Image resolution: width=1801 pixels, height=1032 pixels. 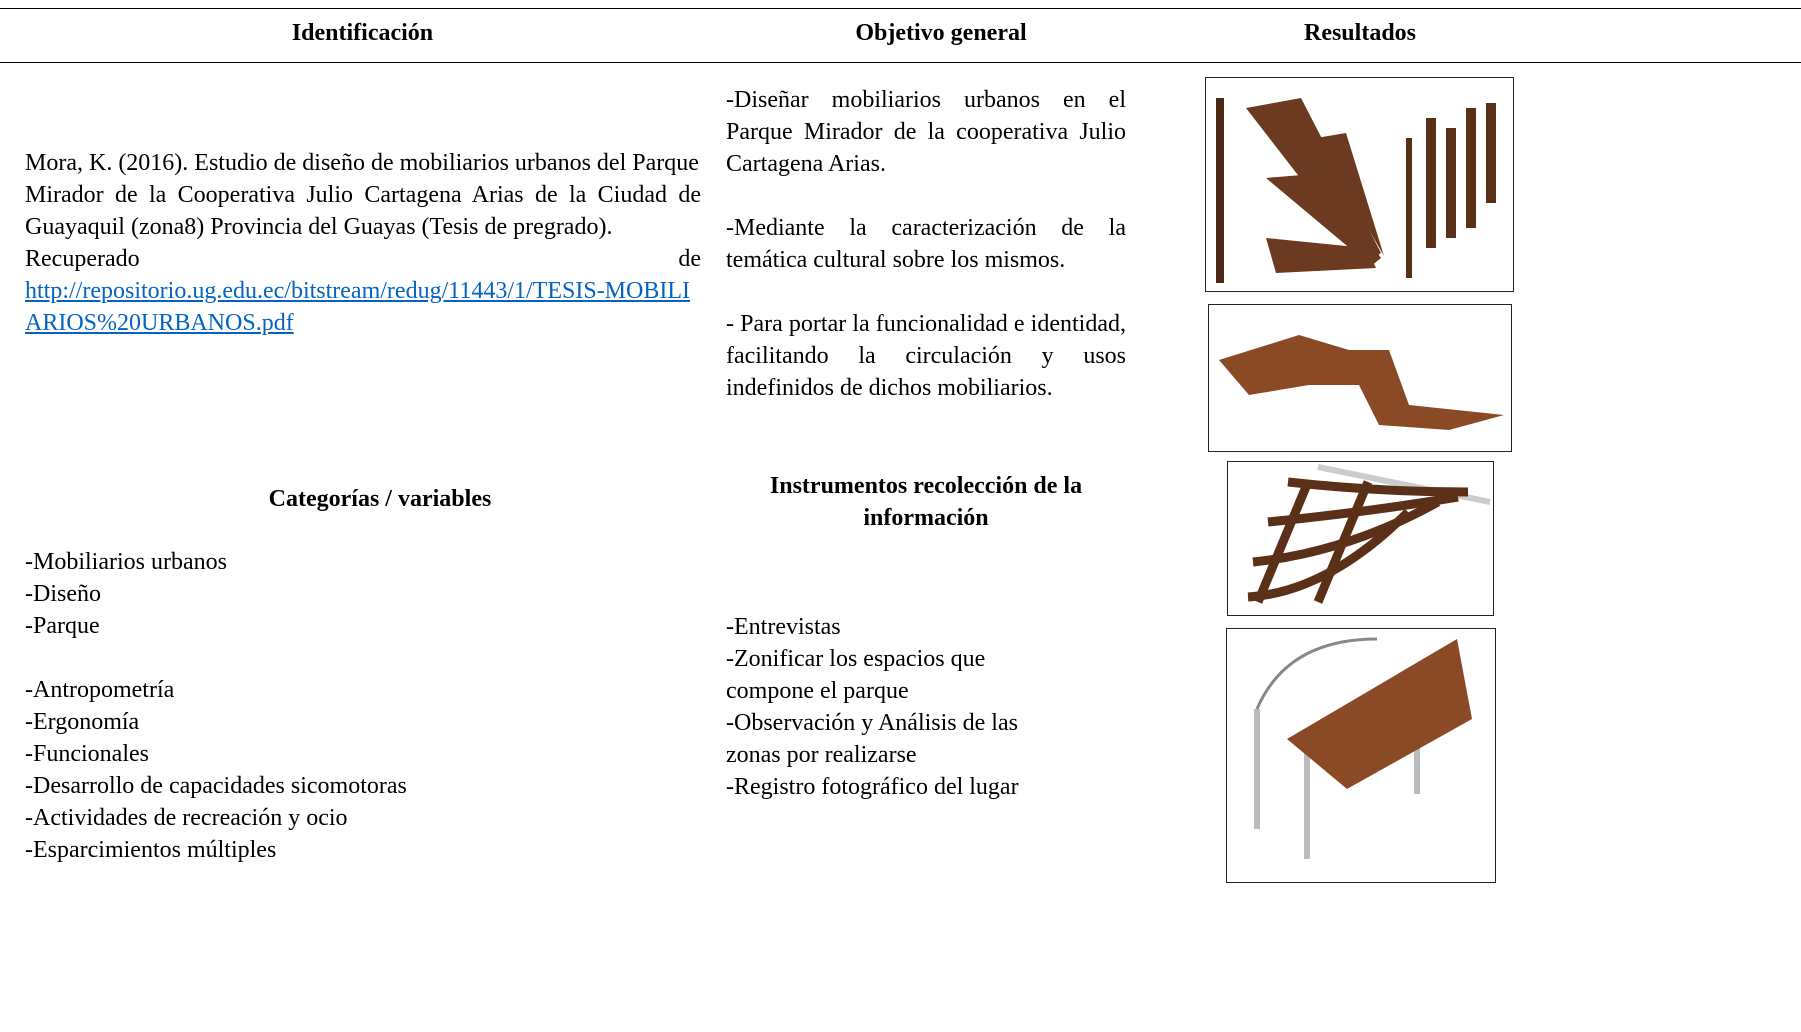 What do you see at coordinates (100, 690) in the screenshot?
I see `category-item: -Antropometría` at bounding box center [100, 690].